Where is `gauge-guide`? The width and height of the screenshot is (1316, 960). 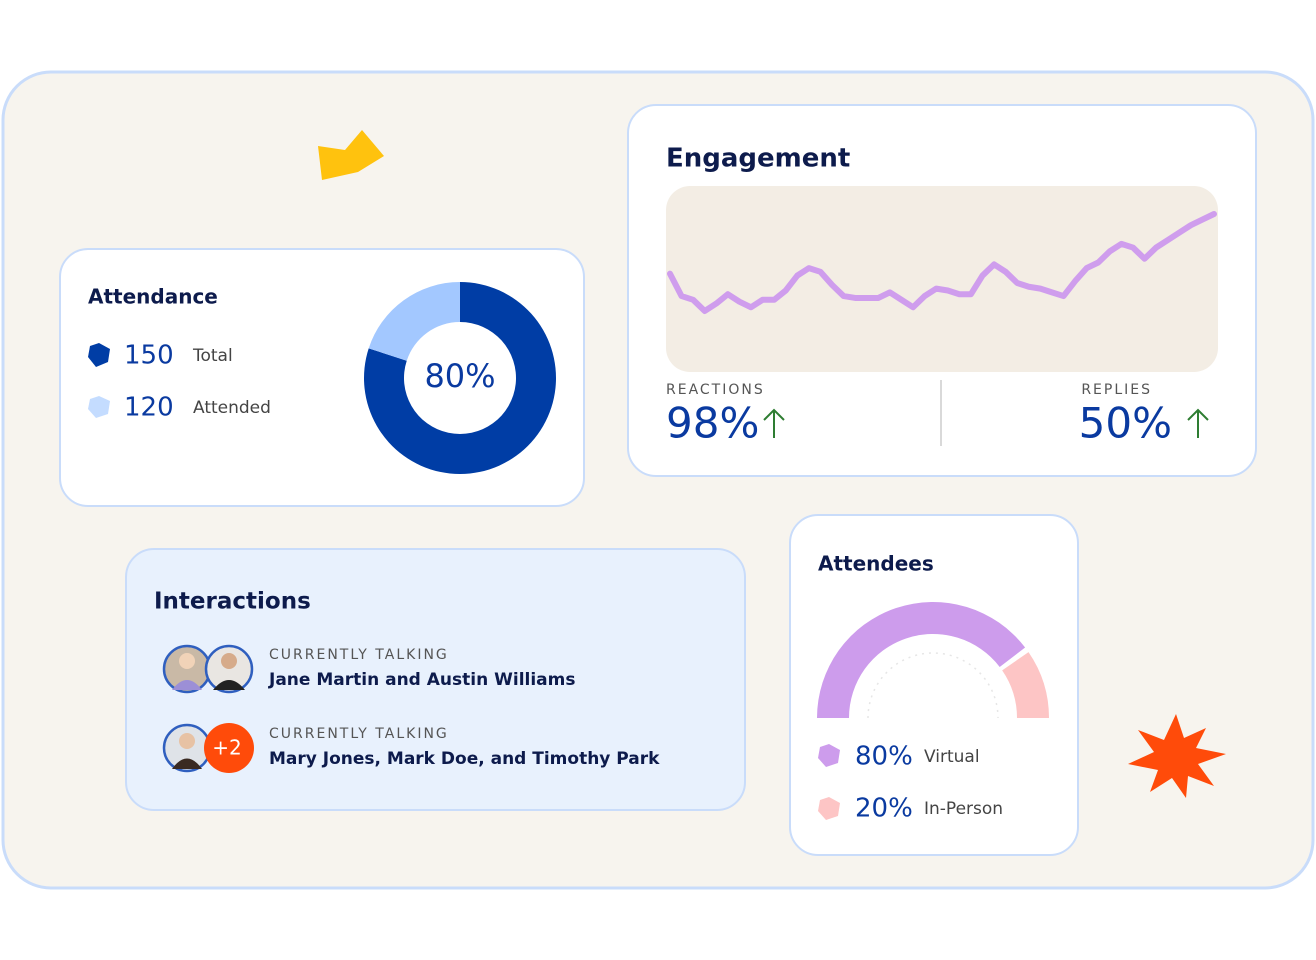
gauge-guide is located at coordinates (933, 685).